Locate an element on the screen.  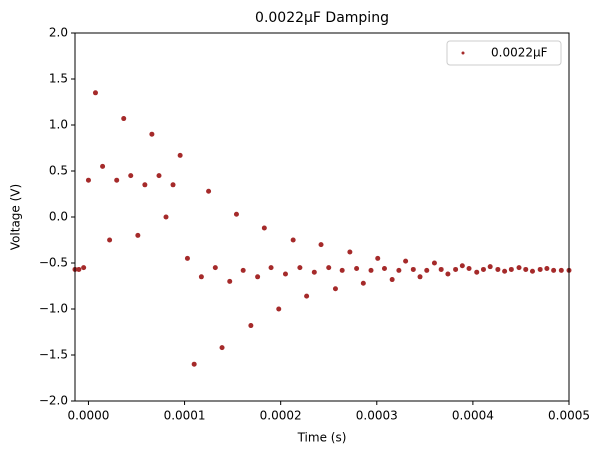
y-tick-label: −2.0 is located at coordinates (53, 401).